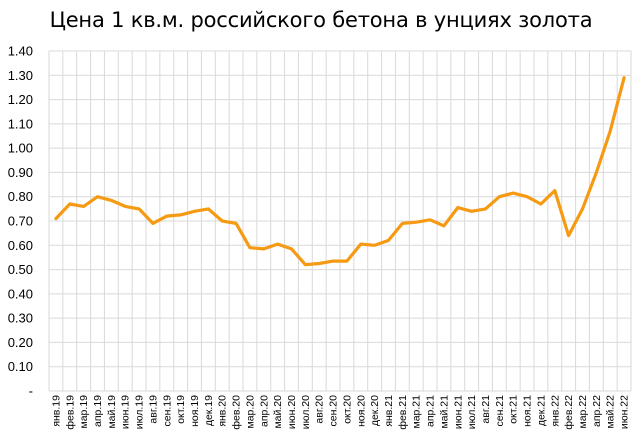 The width and height of the screenshot is (642, 439). Describe the element at coordinates (320, 409) in the screenshot. I see `x-tick-label: авг.20` at that location.